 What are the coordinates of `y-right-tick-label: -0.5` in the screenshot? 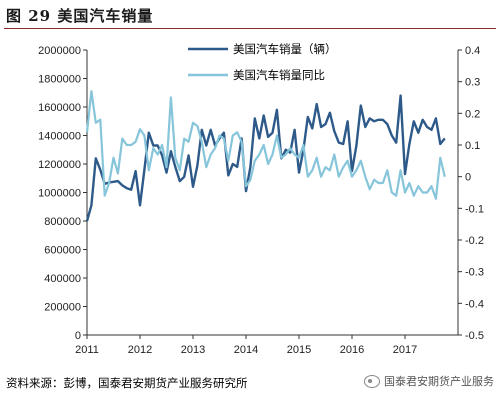 It's located at (474, 336).